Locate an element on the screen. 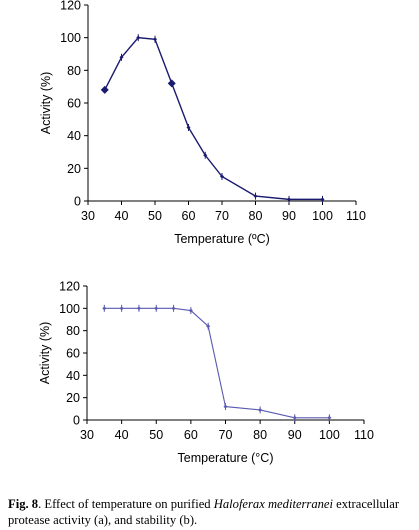 The height and width of the screenshot is (530, 419). caption-label: Fig. 8 is located at coordinates (23, 504).